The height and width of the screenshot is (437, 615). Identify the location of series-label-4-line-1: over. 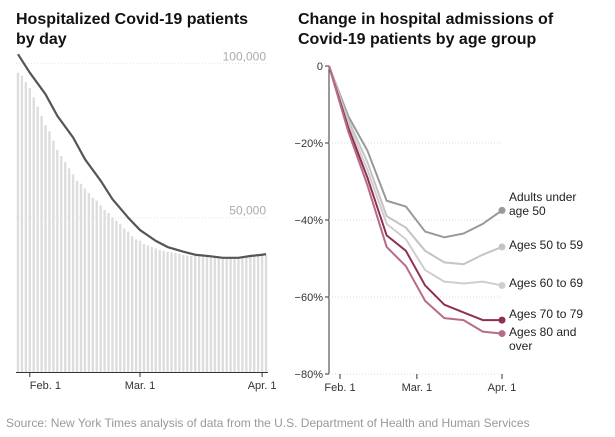
(520, 346).